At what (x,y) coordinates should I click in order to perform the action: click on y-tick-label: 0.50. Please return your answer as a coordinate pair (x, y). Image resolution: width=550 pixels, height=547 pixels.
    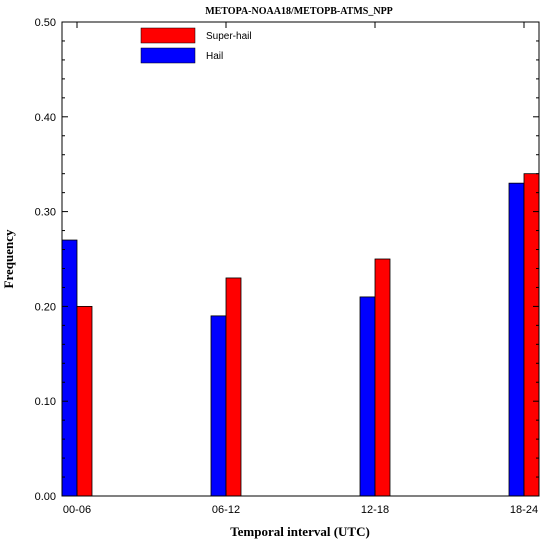
    Looking at the image, I should click on (45, 23).